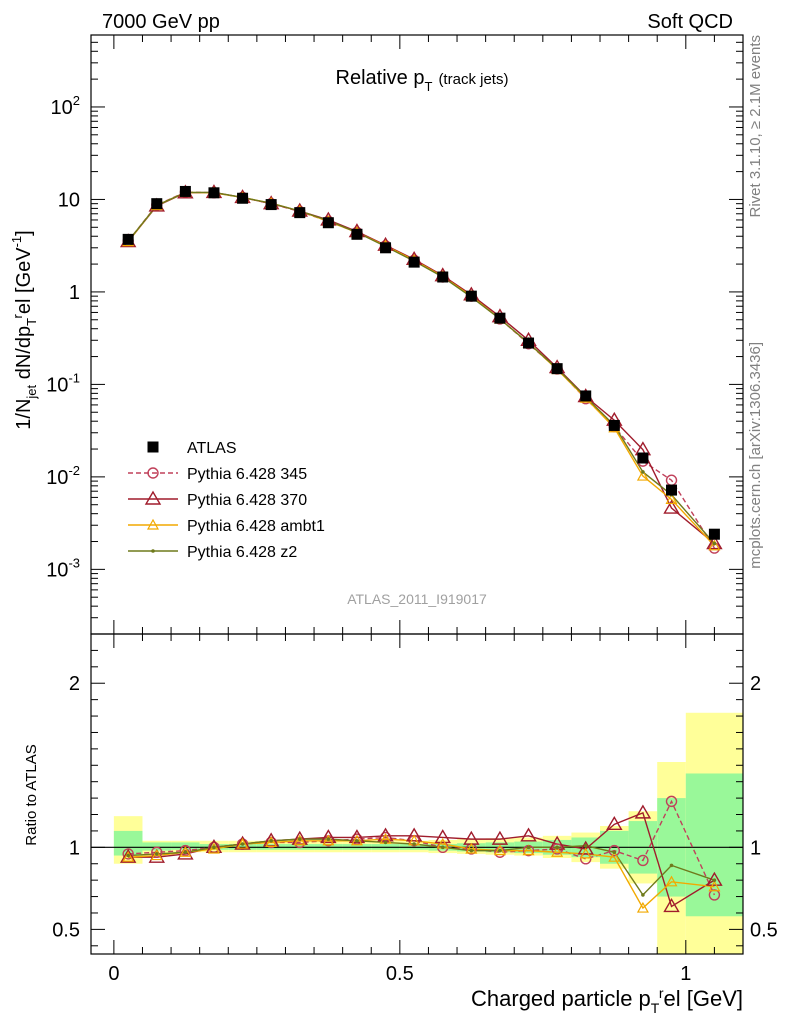  I want to click on ratio-y-tick-label-right: 1, so click(755, 848).